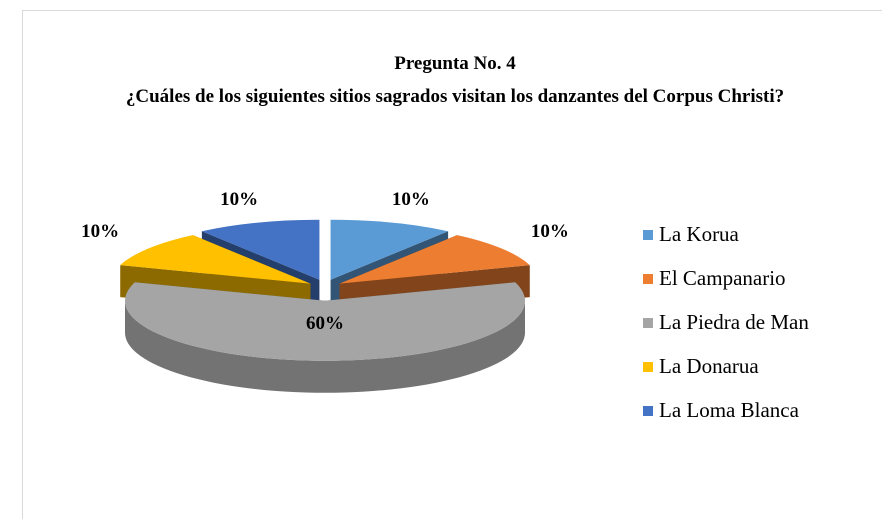  I want to click on slice-side, so click(325, 346).